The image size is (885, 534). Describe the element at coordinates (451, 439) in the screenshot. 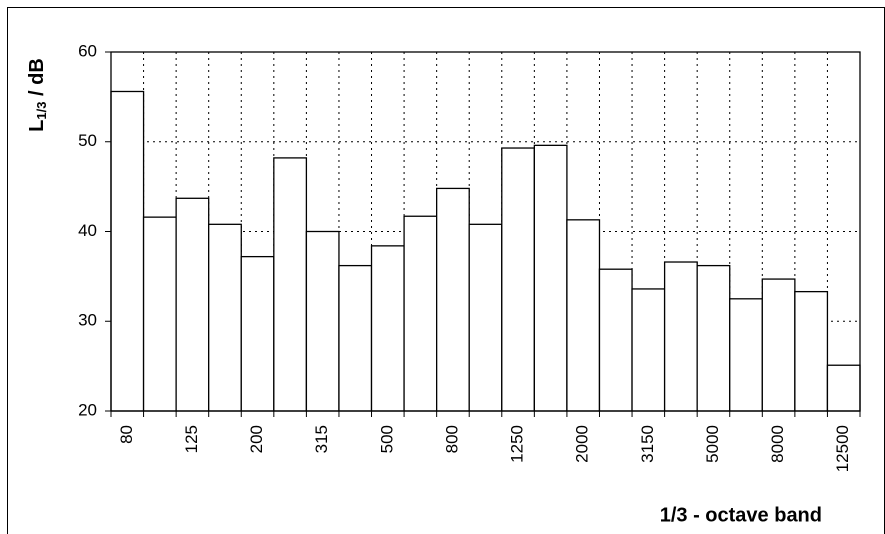

I see `x-tick-label: 800` at that location.